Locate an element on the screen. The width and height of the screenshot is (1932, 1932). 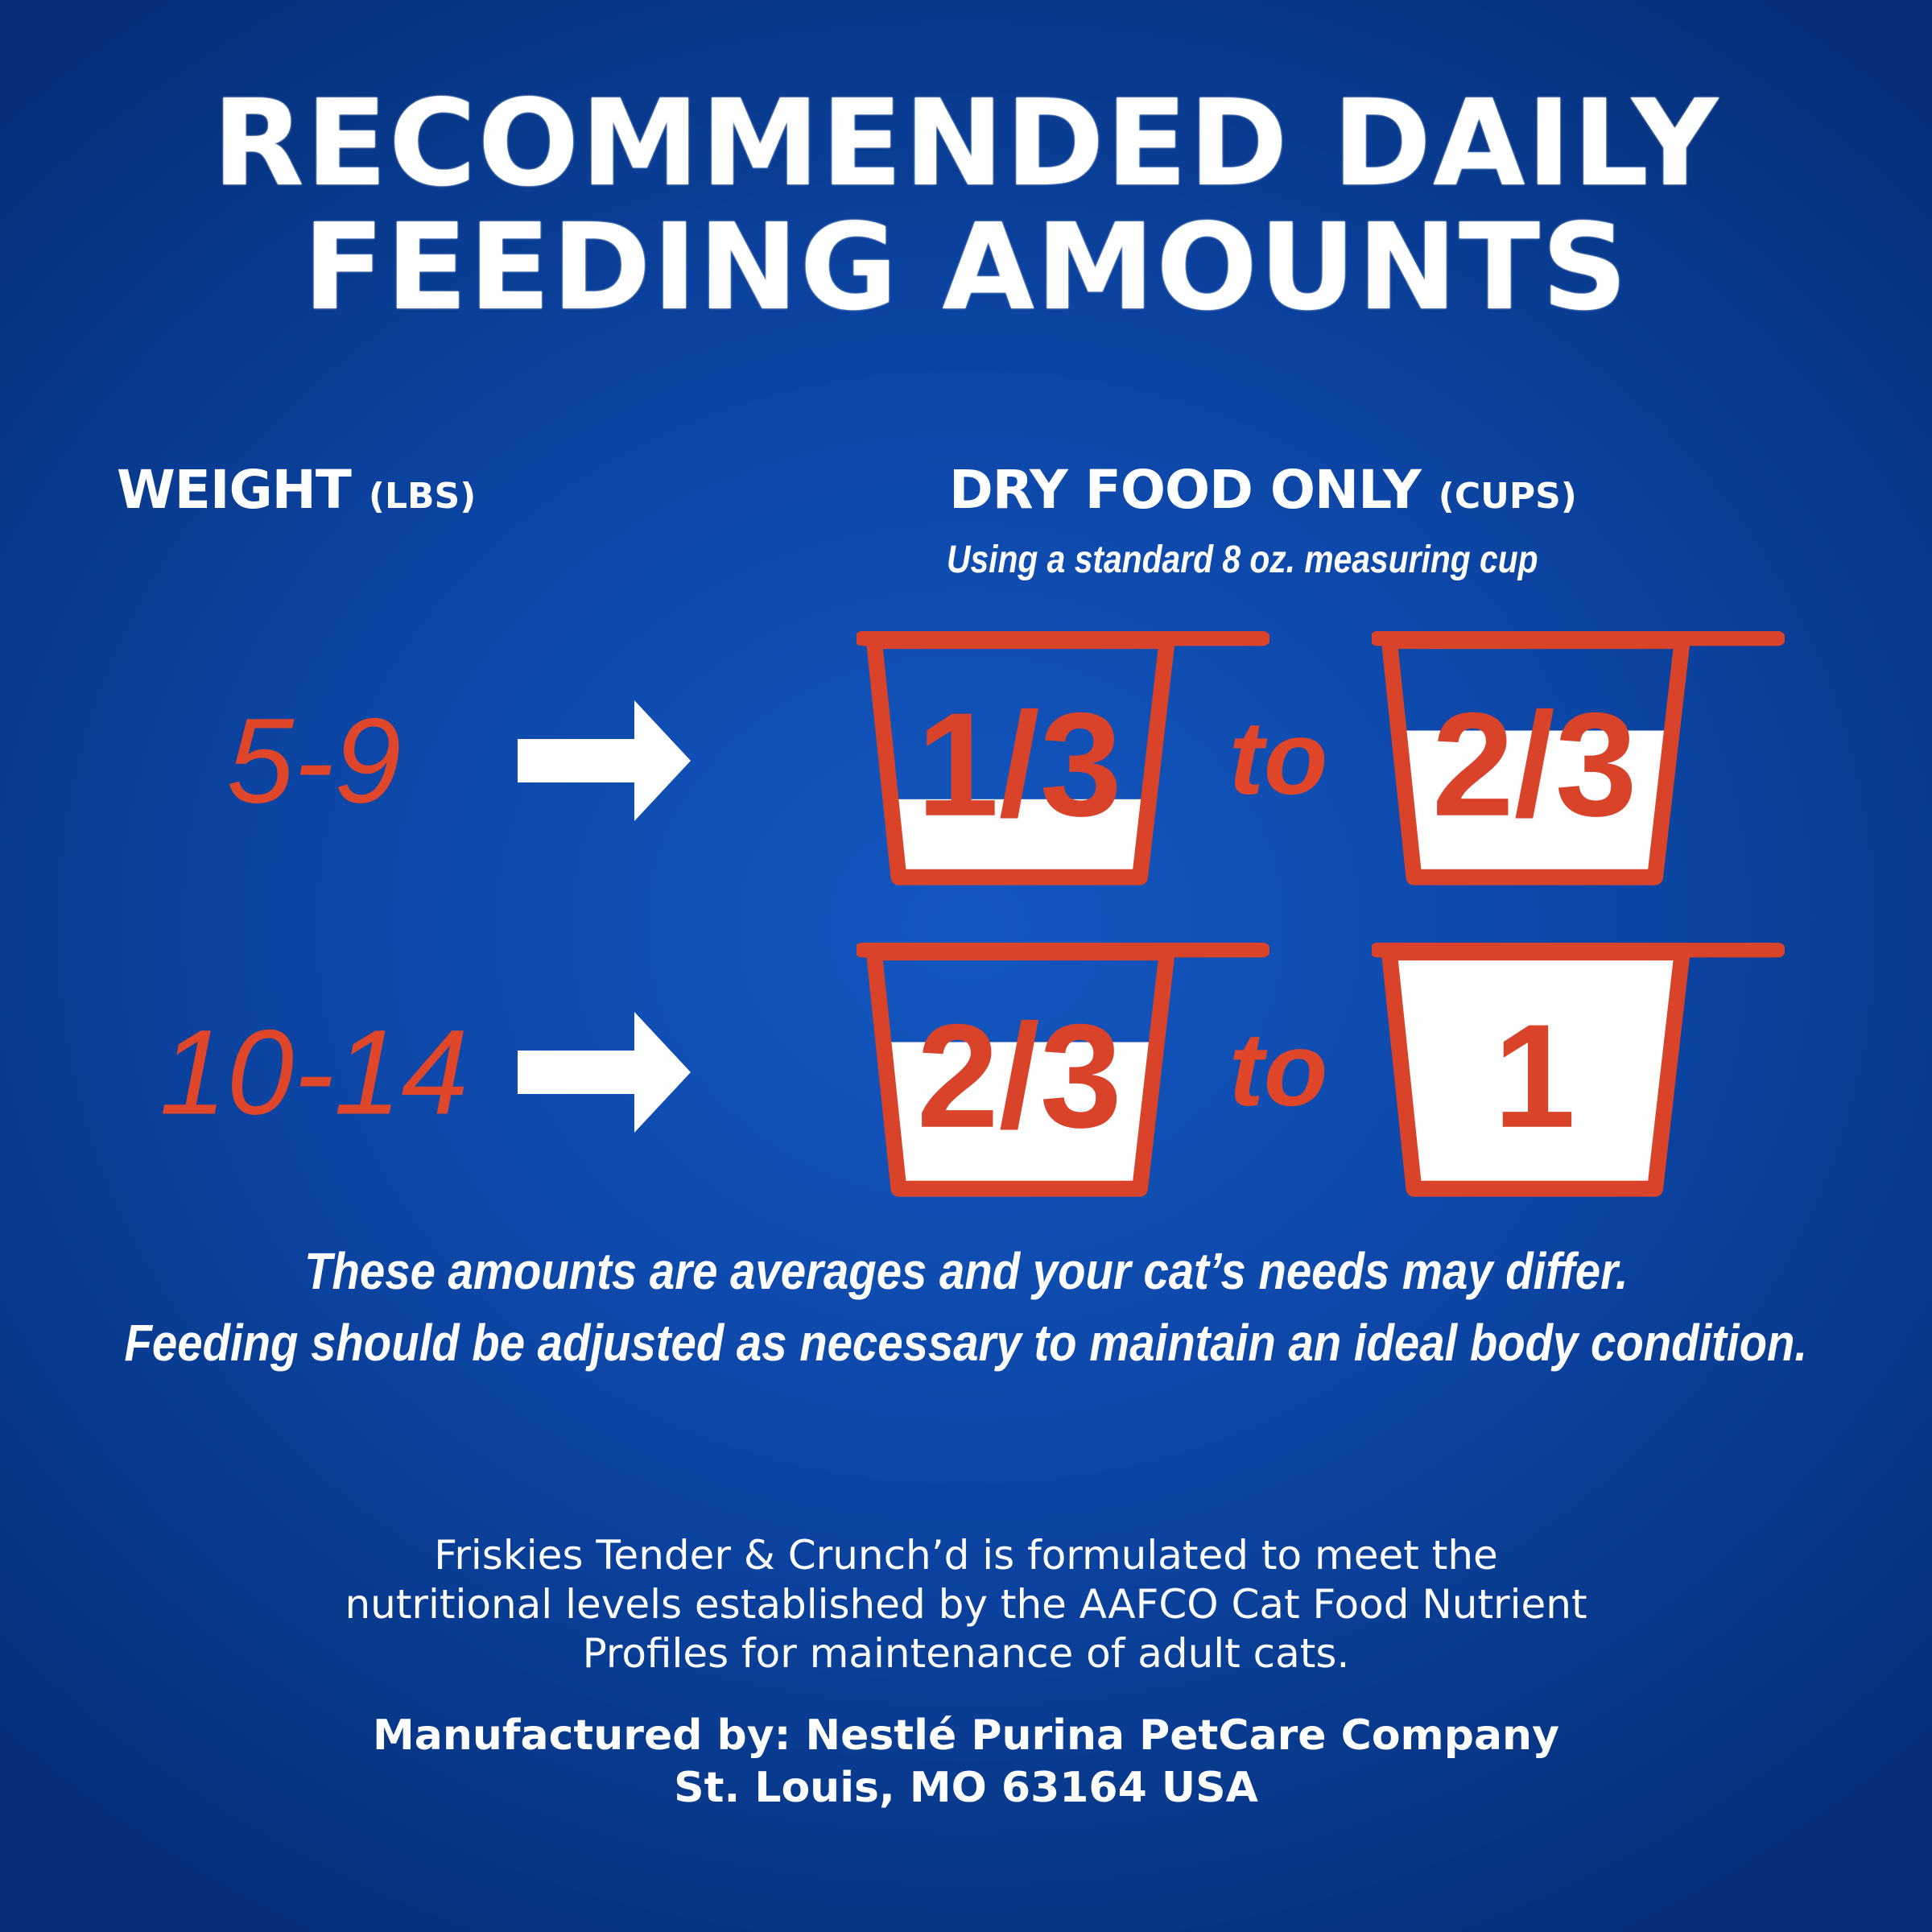
title-line-1: RECOMMENDED DAILY is located at coordinates (966, 143).